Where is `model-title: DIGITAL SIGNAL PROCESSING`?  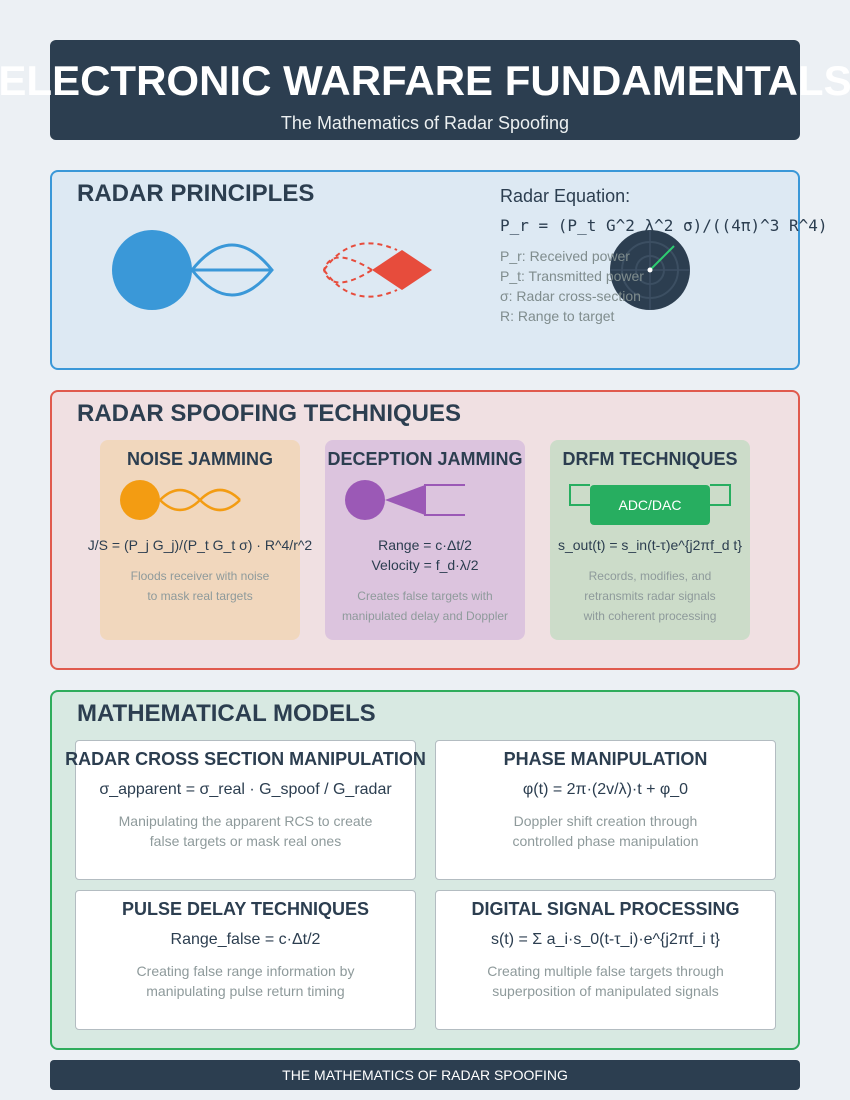 model-title: DIGITAL SIGNAL PROCESSING is located at coordinates (605, 909).